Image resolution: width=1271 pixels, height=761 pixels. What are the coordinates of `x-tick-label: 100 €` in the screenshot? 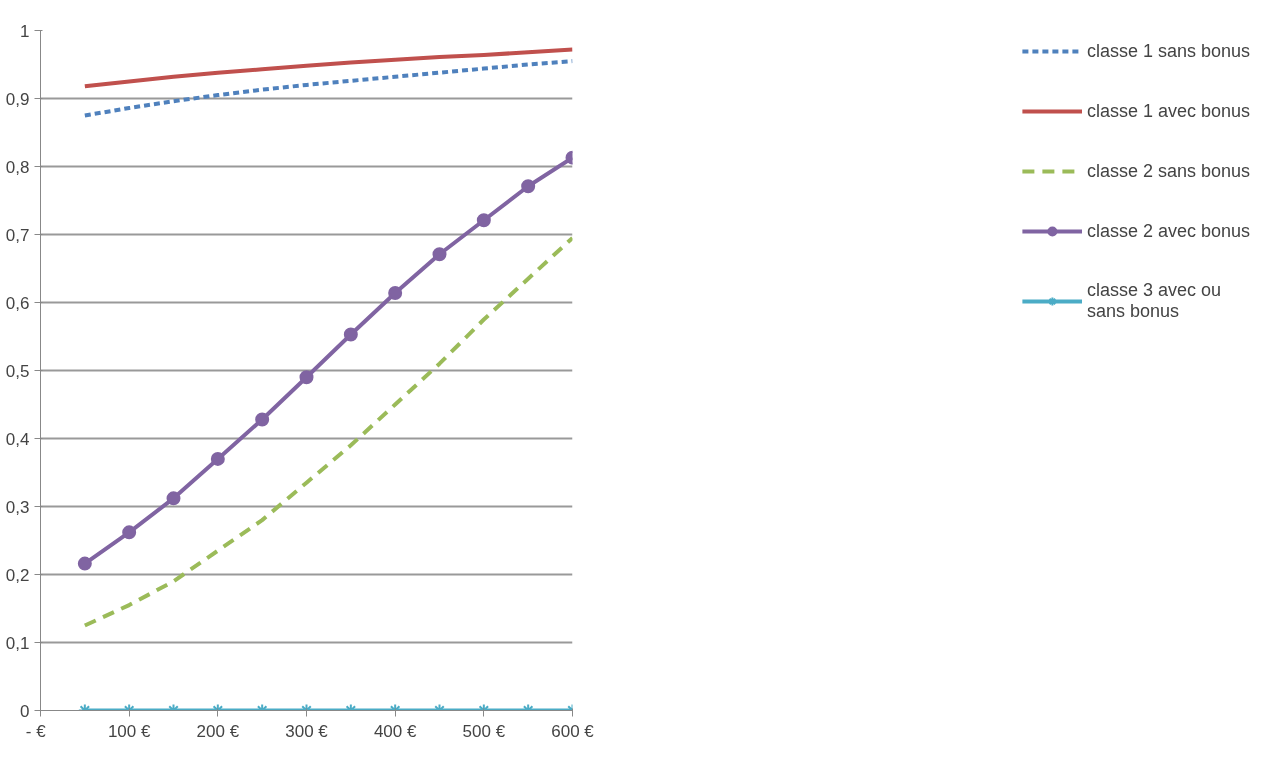 It's located at (129, 731).